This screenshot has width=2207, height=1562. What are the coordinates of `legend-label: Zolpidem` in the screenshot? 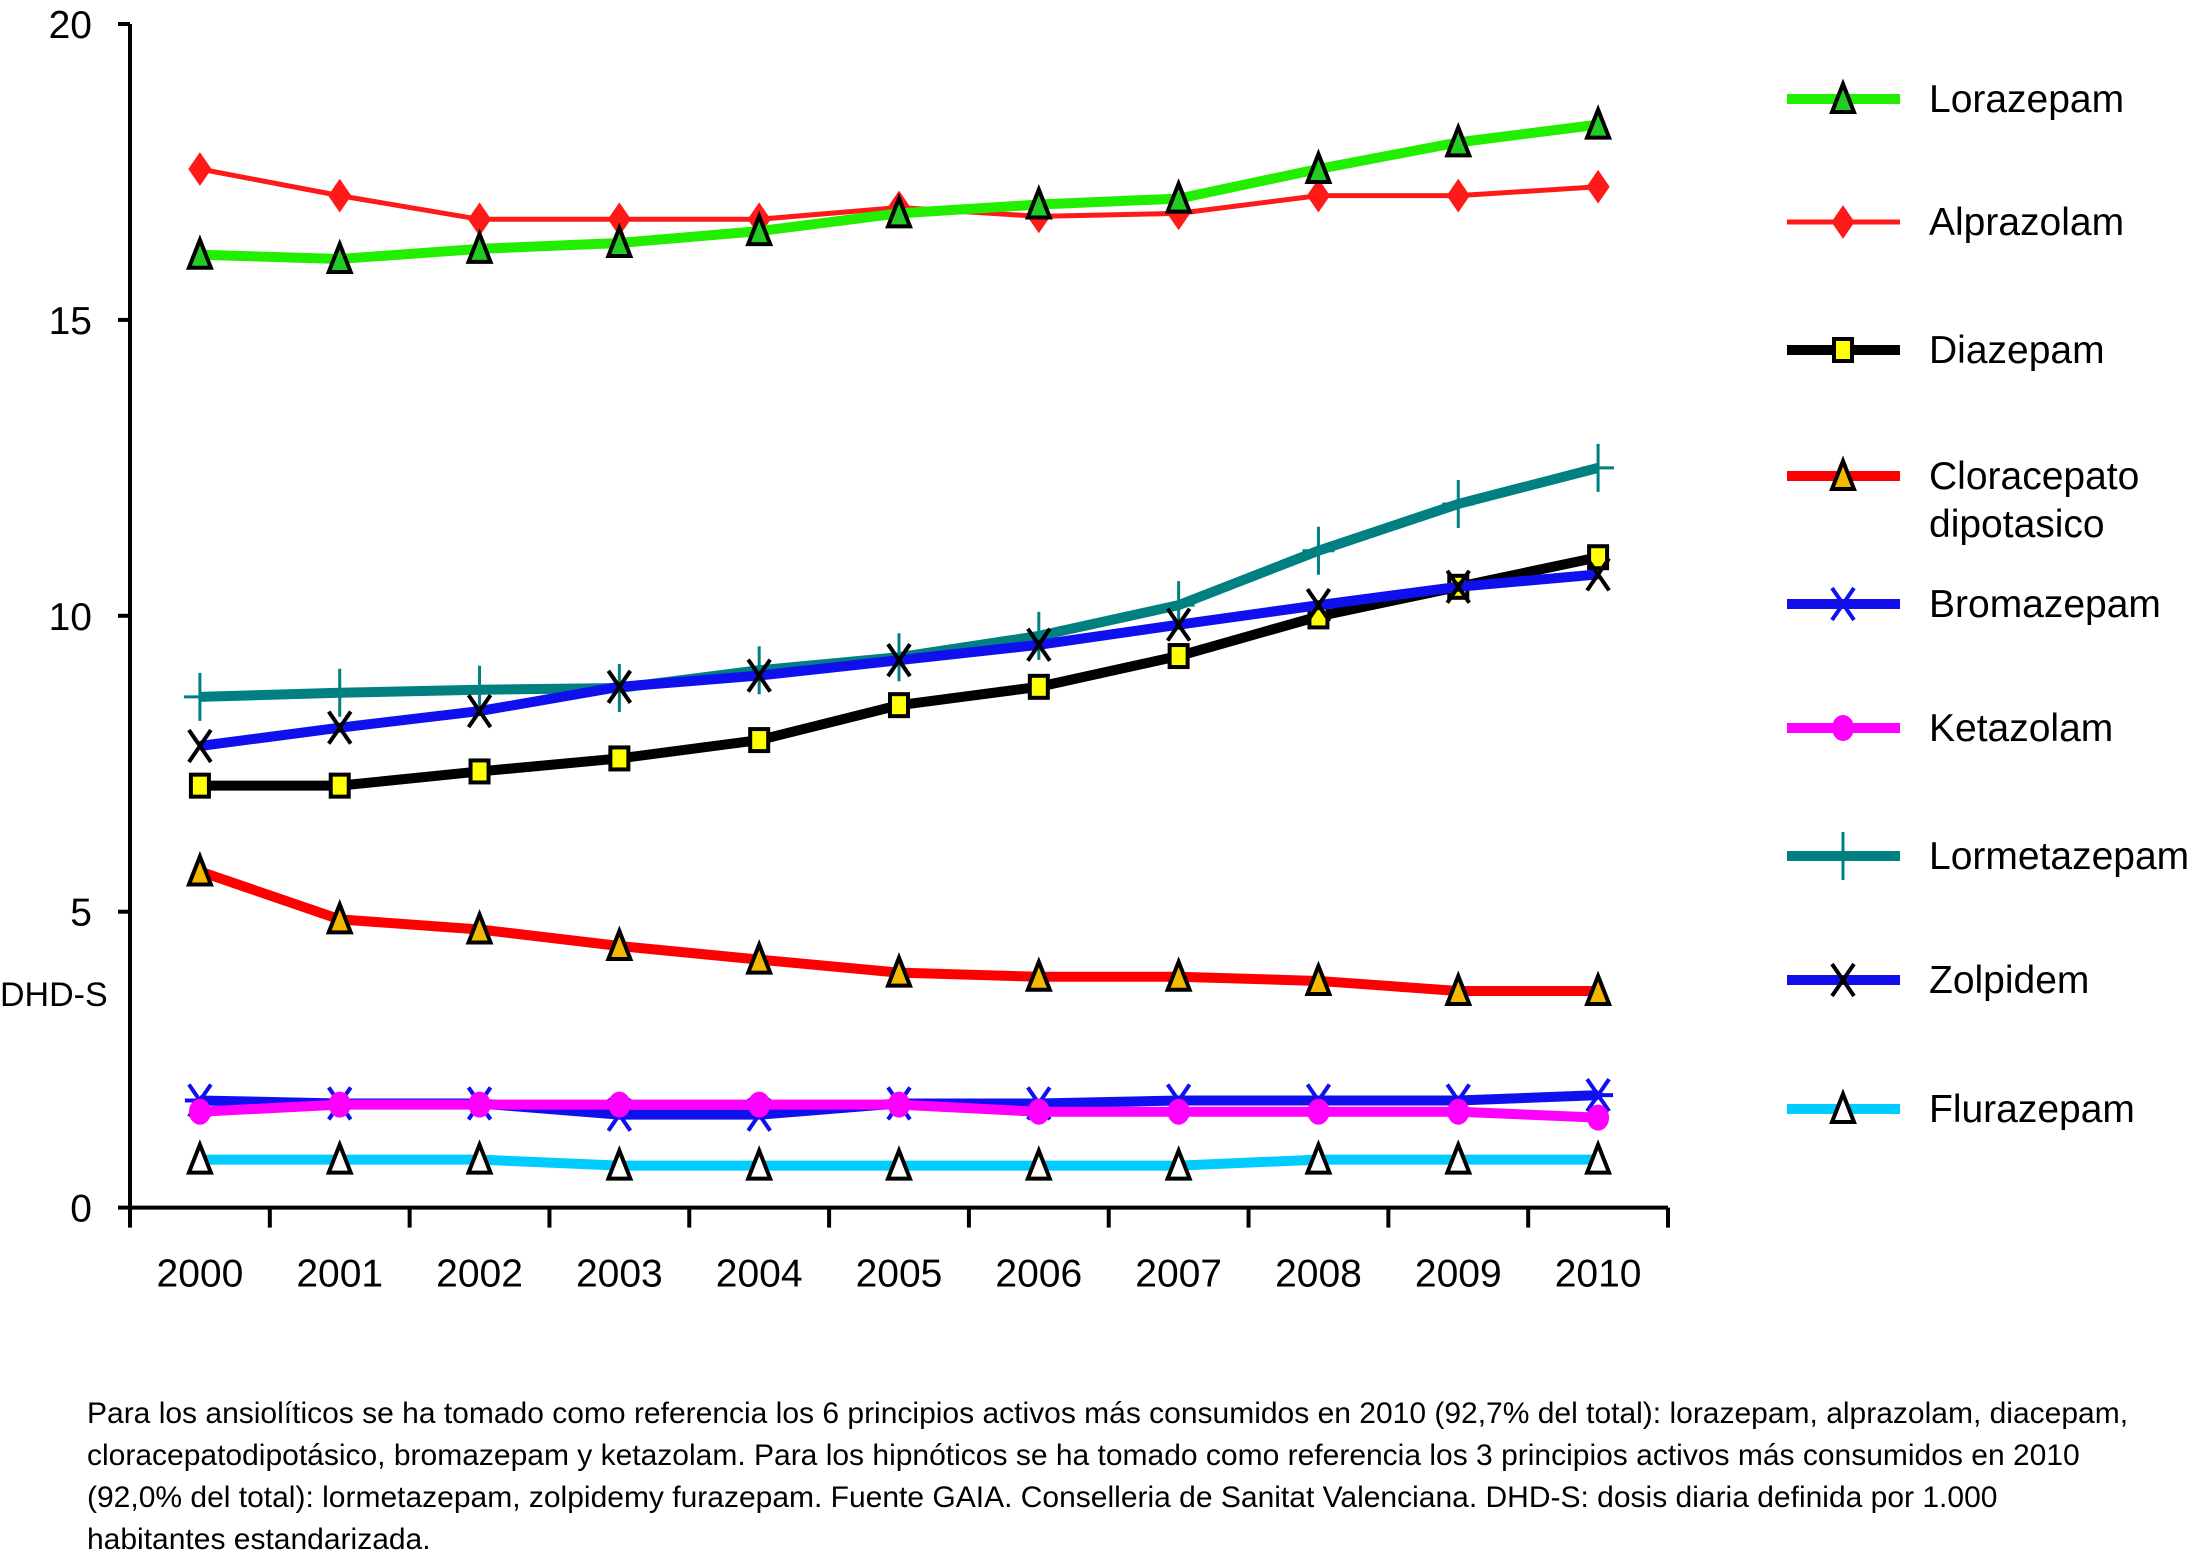 It's located at (2009, 980).